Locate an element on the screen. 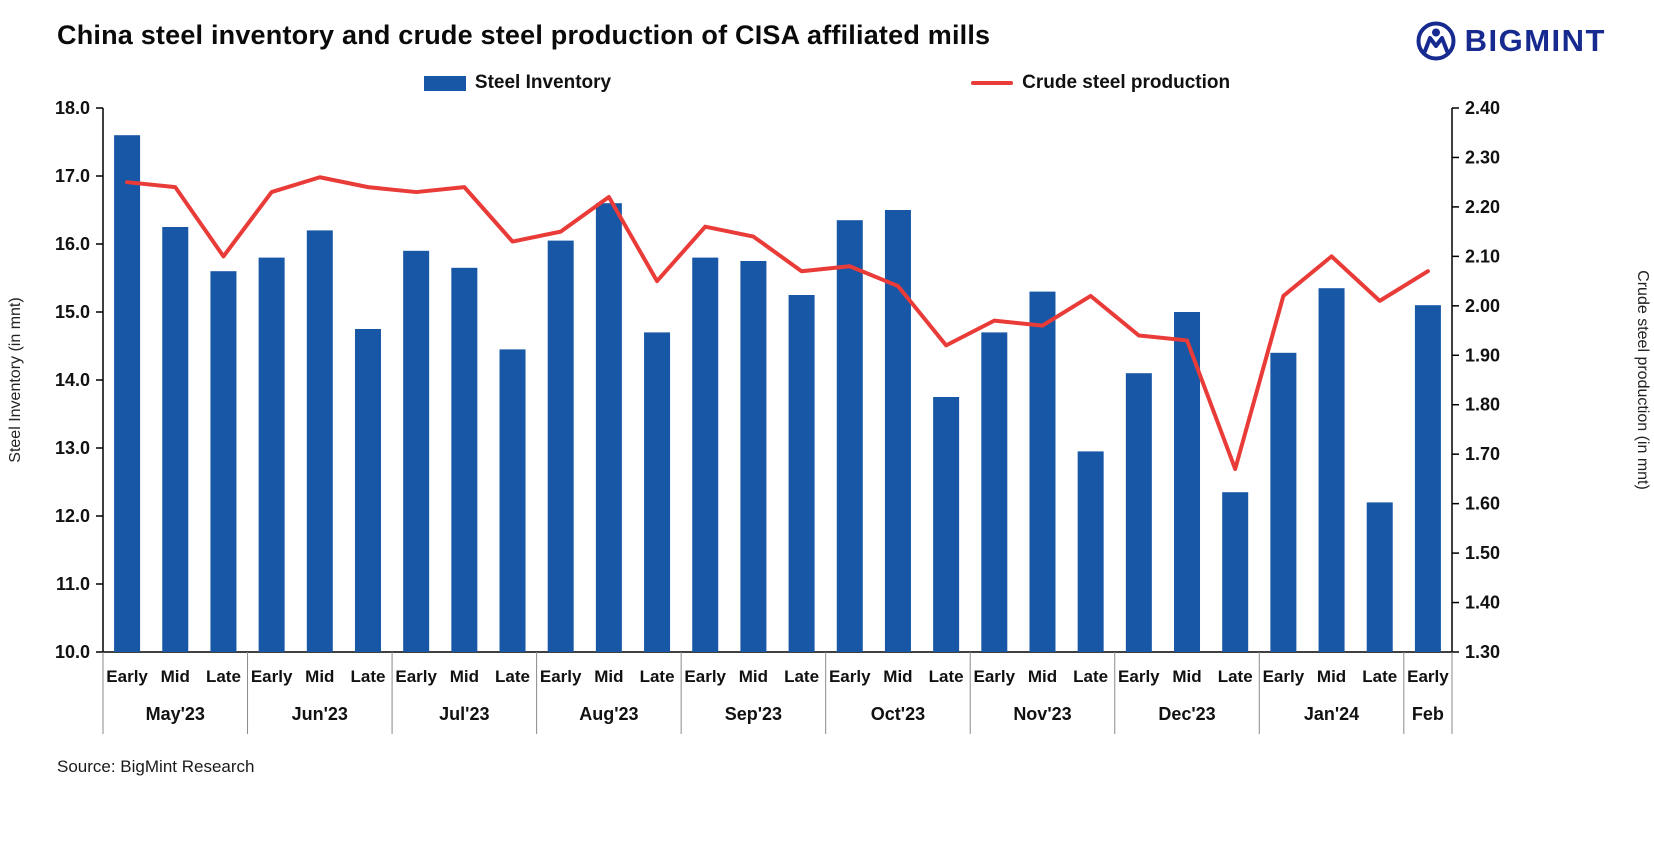  month-label: Jan'24 is located at coordinates (1331, 714).